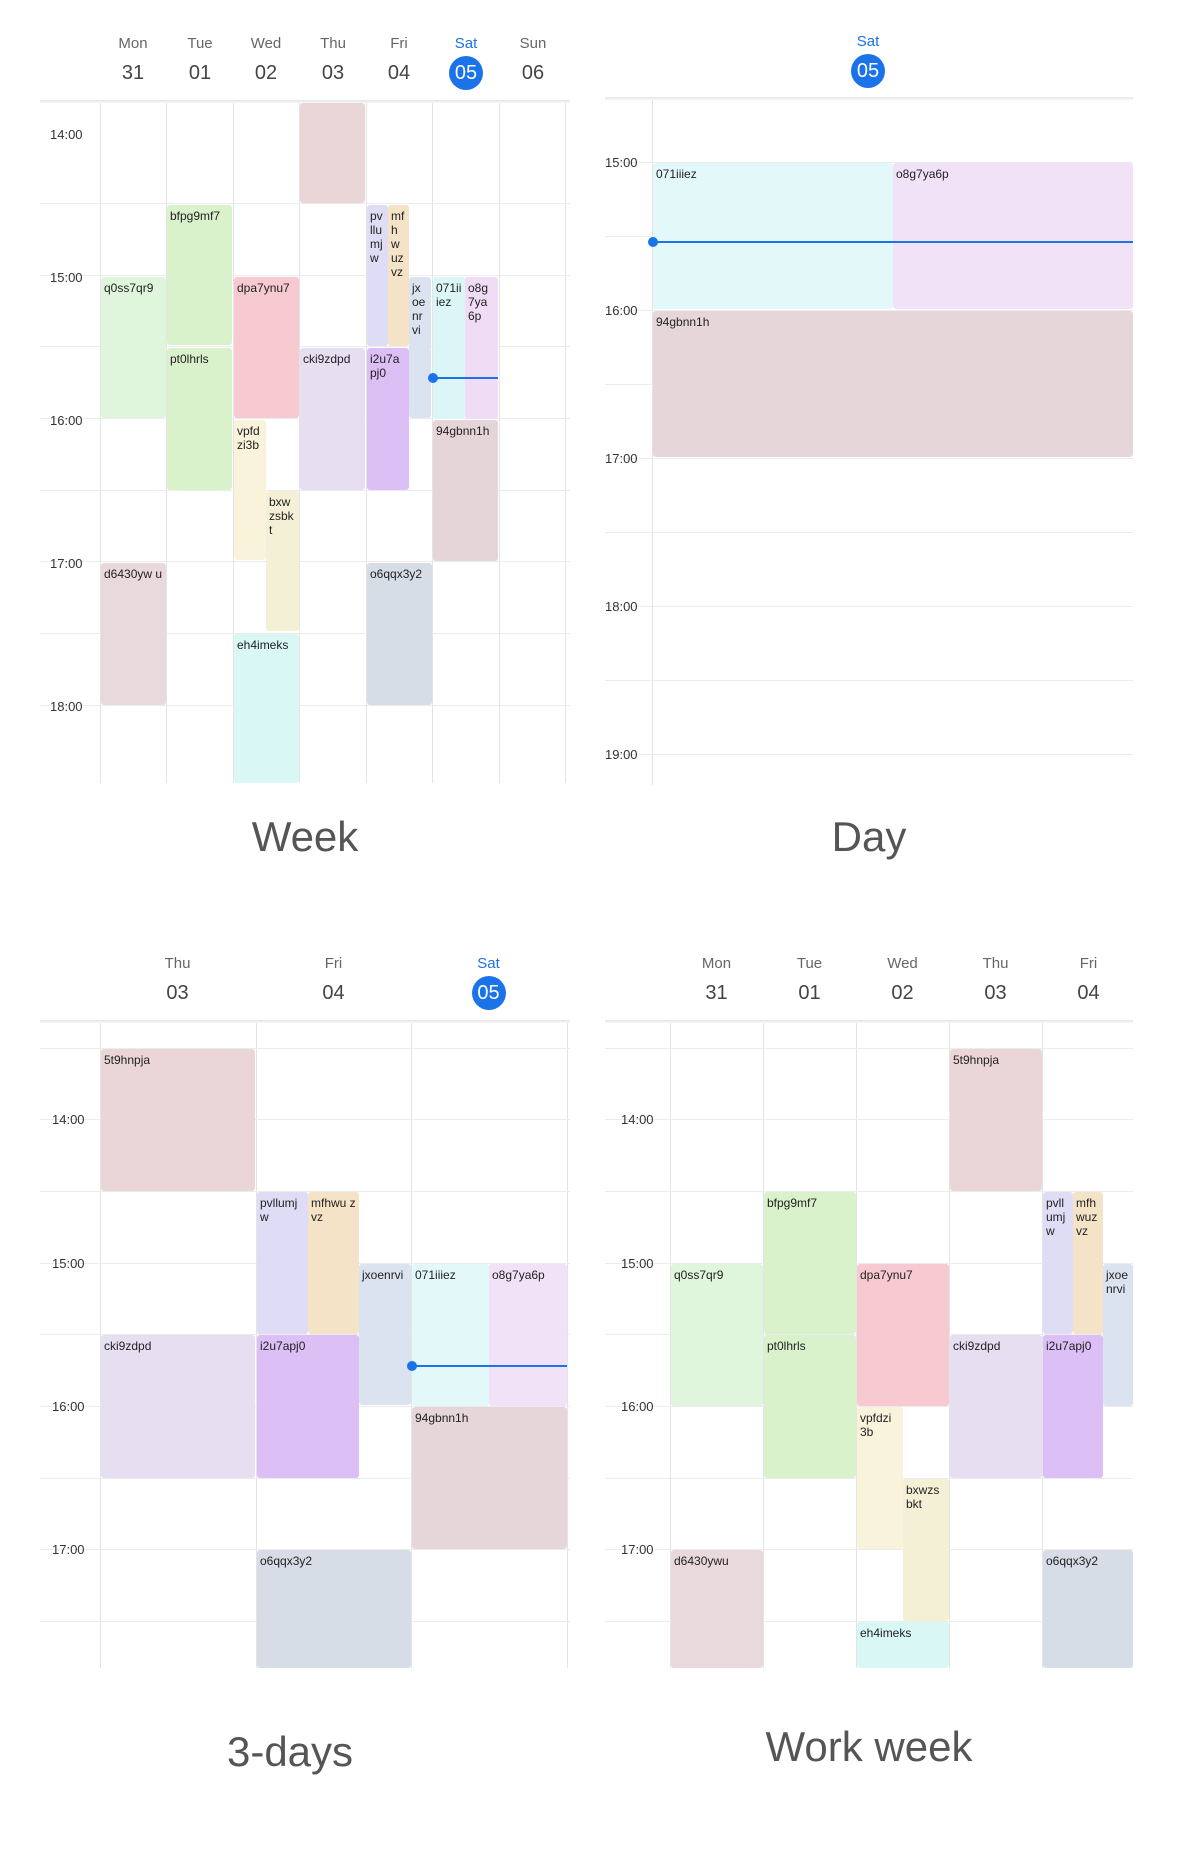 The width and height of the screenshot is (1200, 1857). Describe the element at coordinates (200, 62) in the screenshot. I see `week-day-tue: Tue 01` at that location.